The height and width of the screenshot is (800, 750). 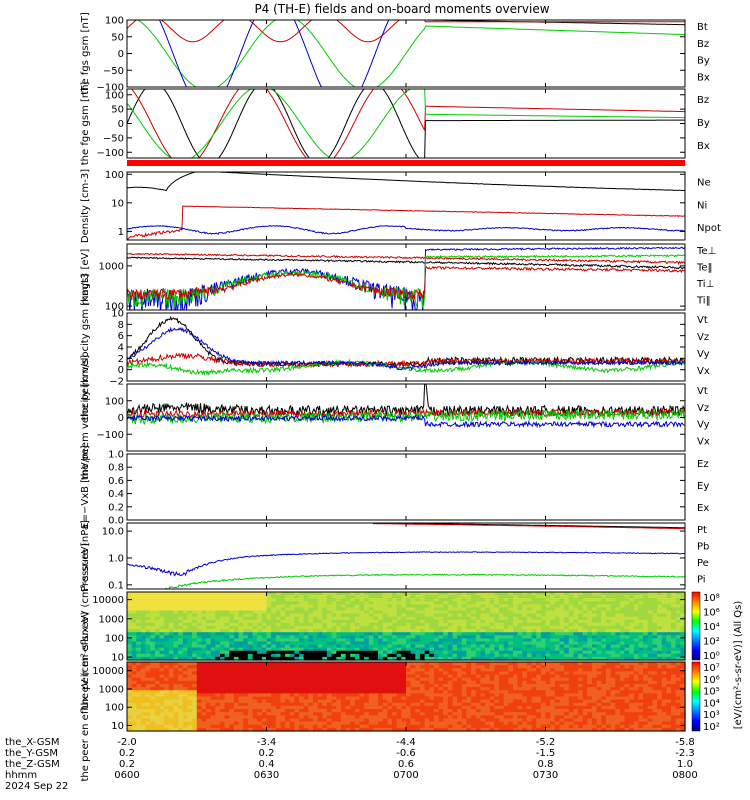 I want to click on ytick-label: 2, so click(x=121, y=359).